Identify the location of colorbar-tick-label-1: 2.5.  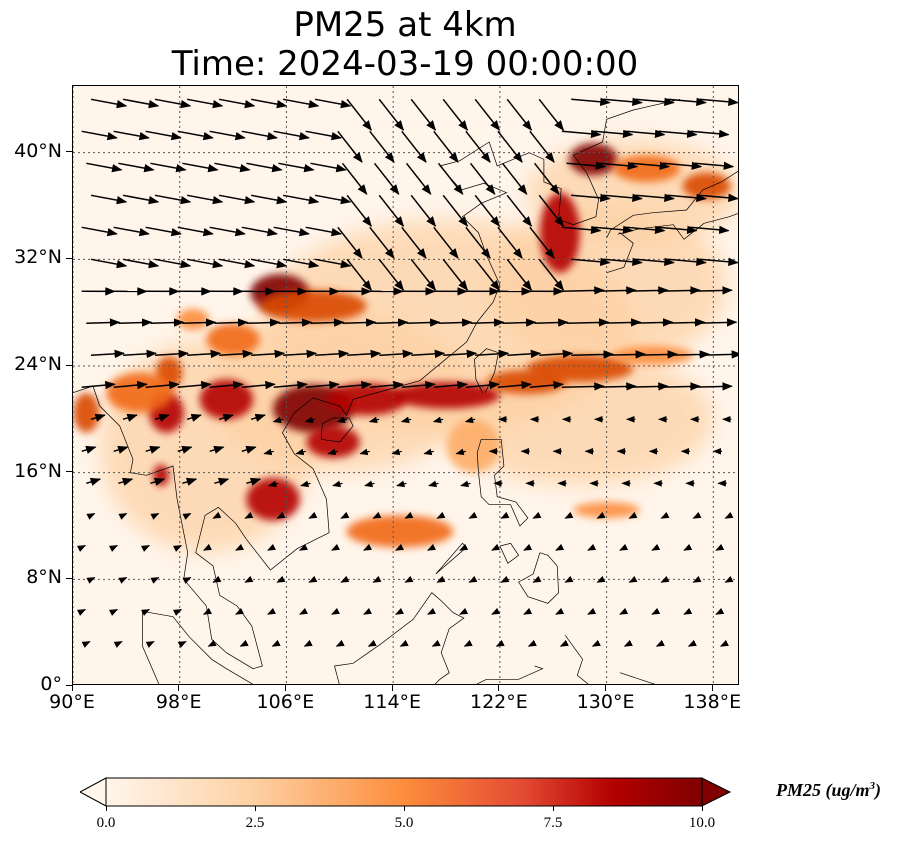
(255, 823).